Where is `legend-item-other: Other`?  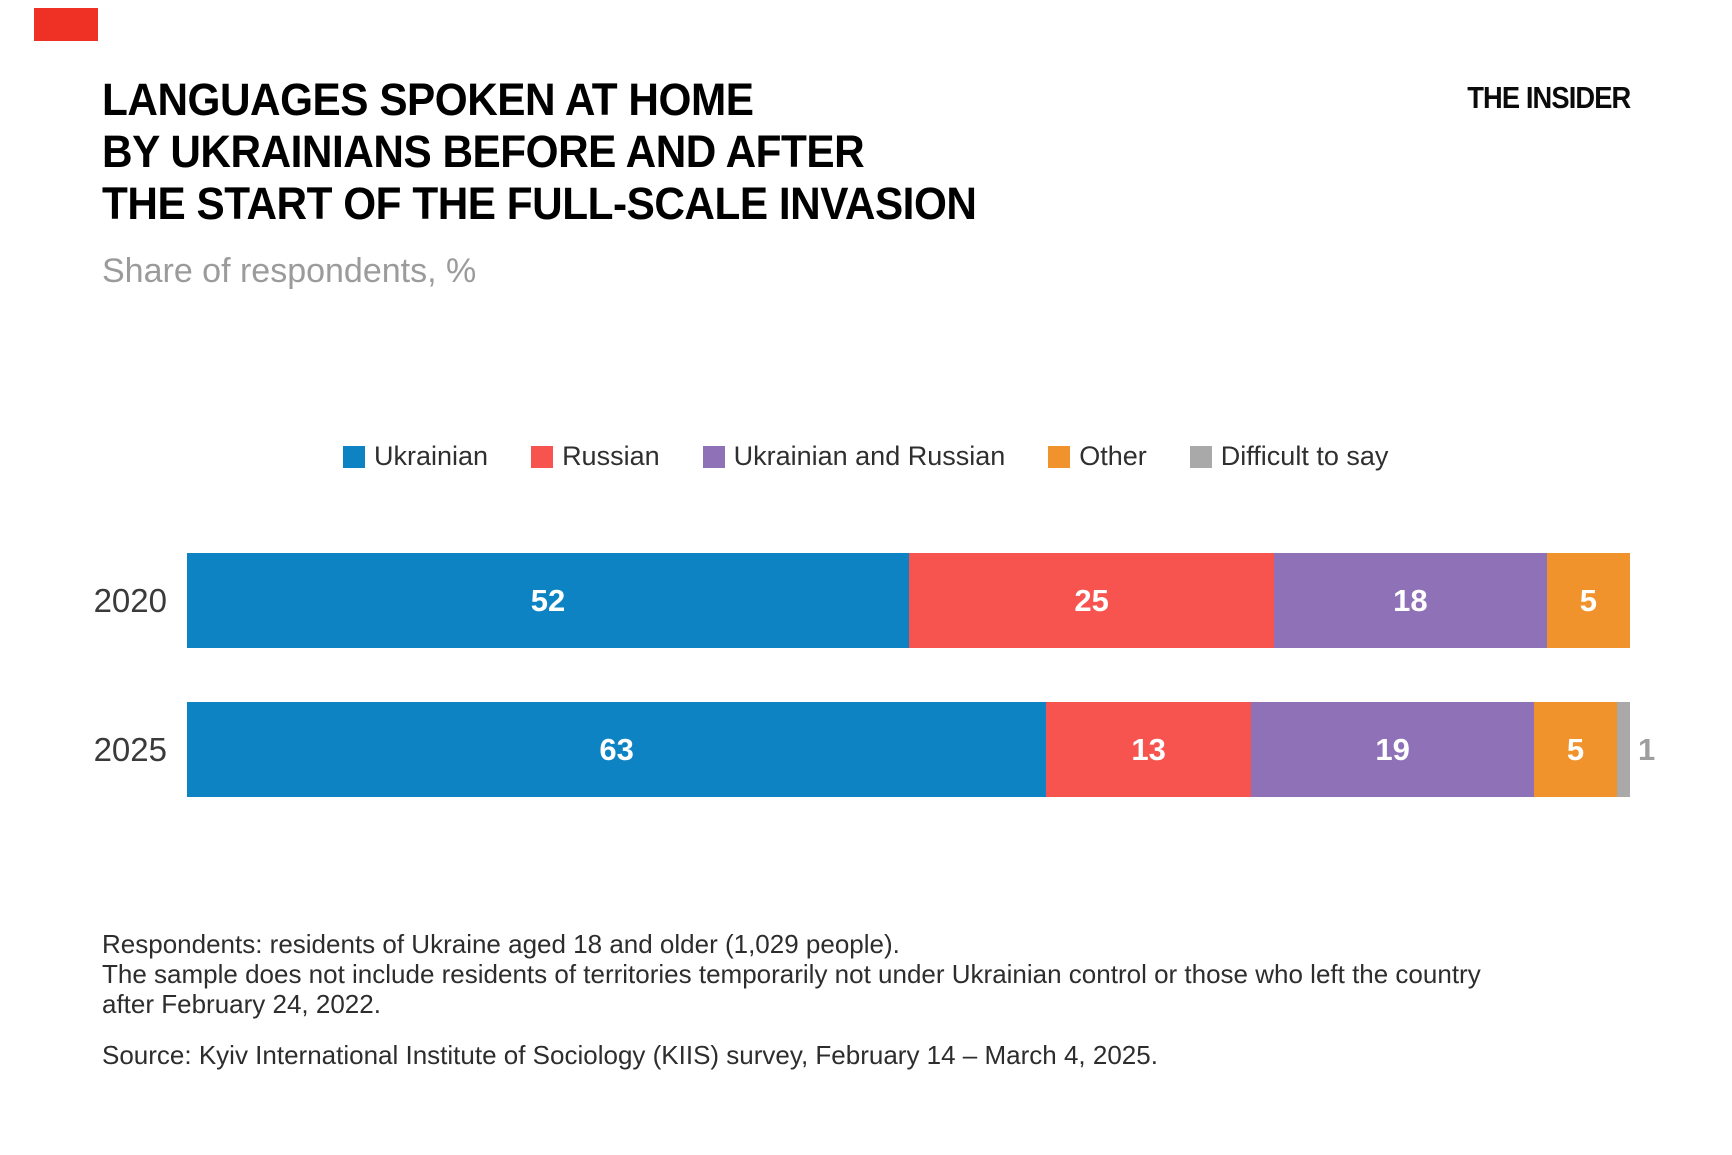
legend-item-other: Other is located at coordinates (1097, 456).